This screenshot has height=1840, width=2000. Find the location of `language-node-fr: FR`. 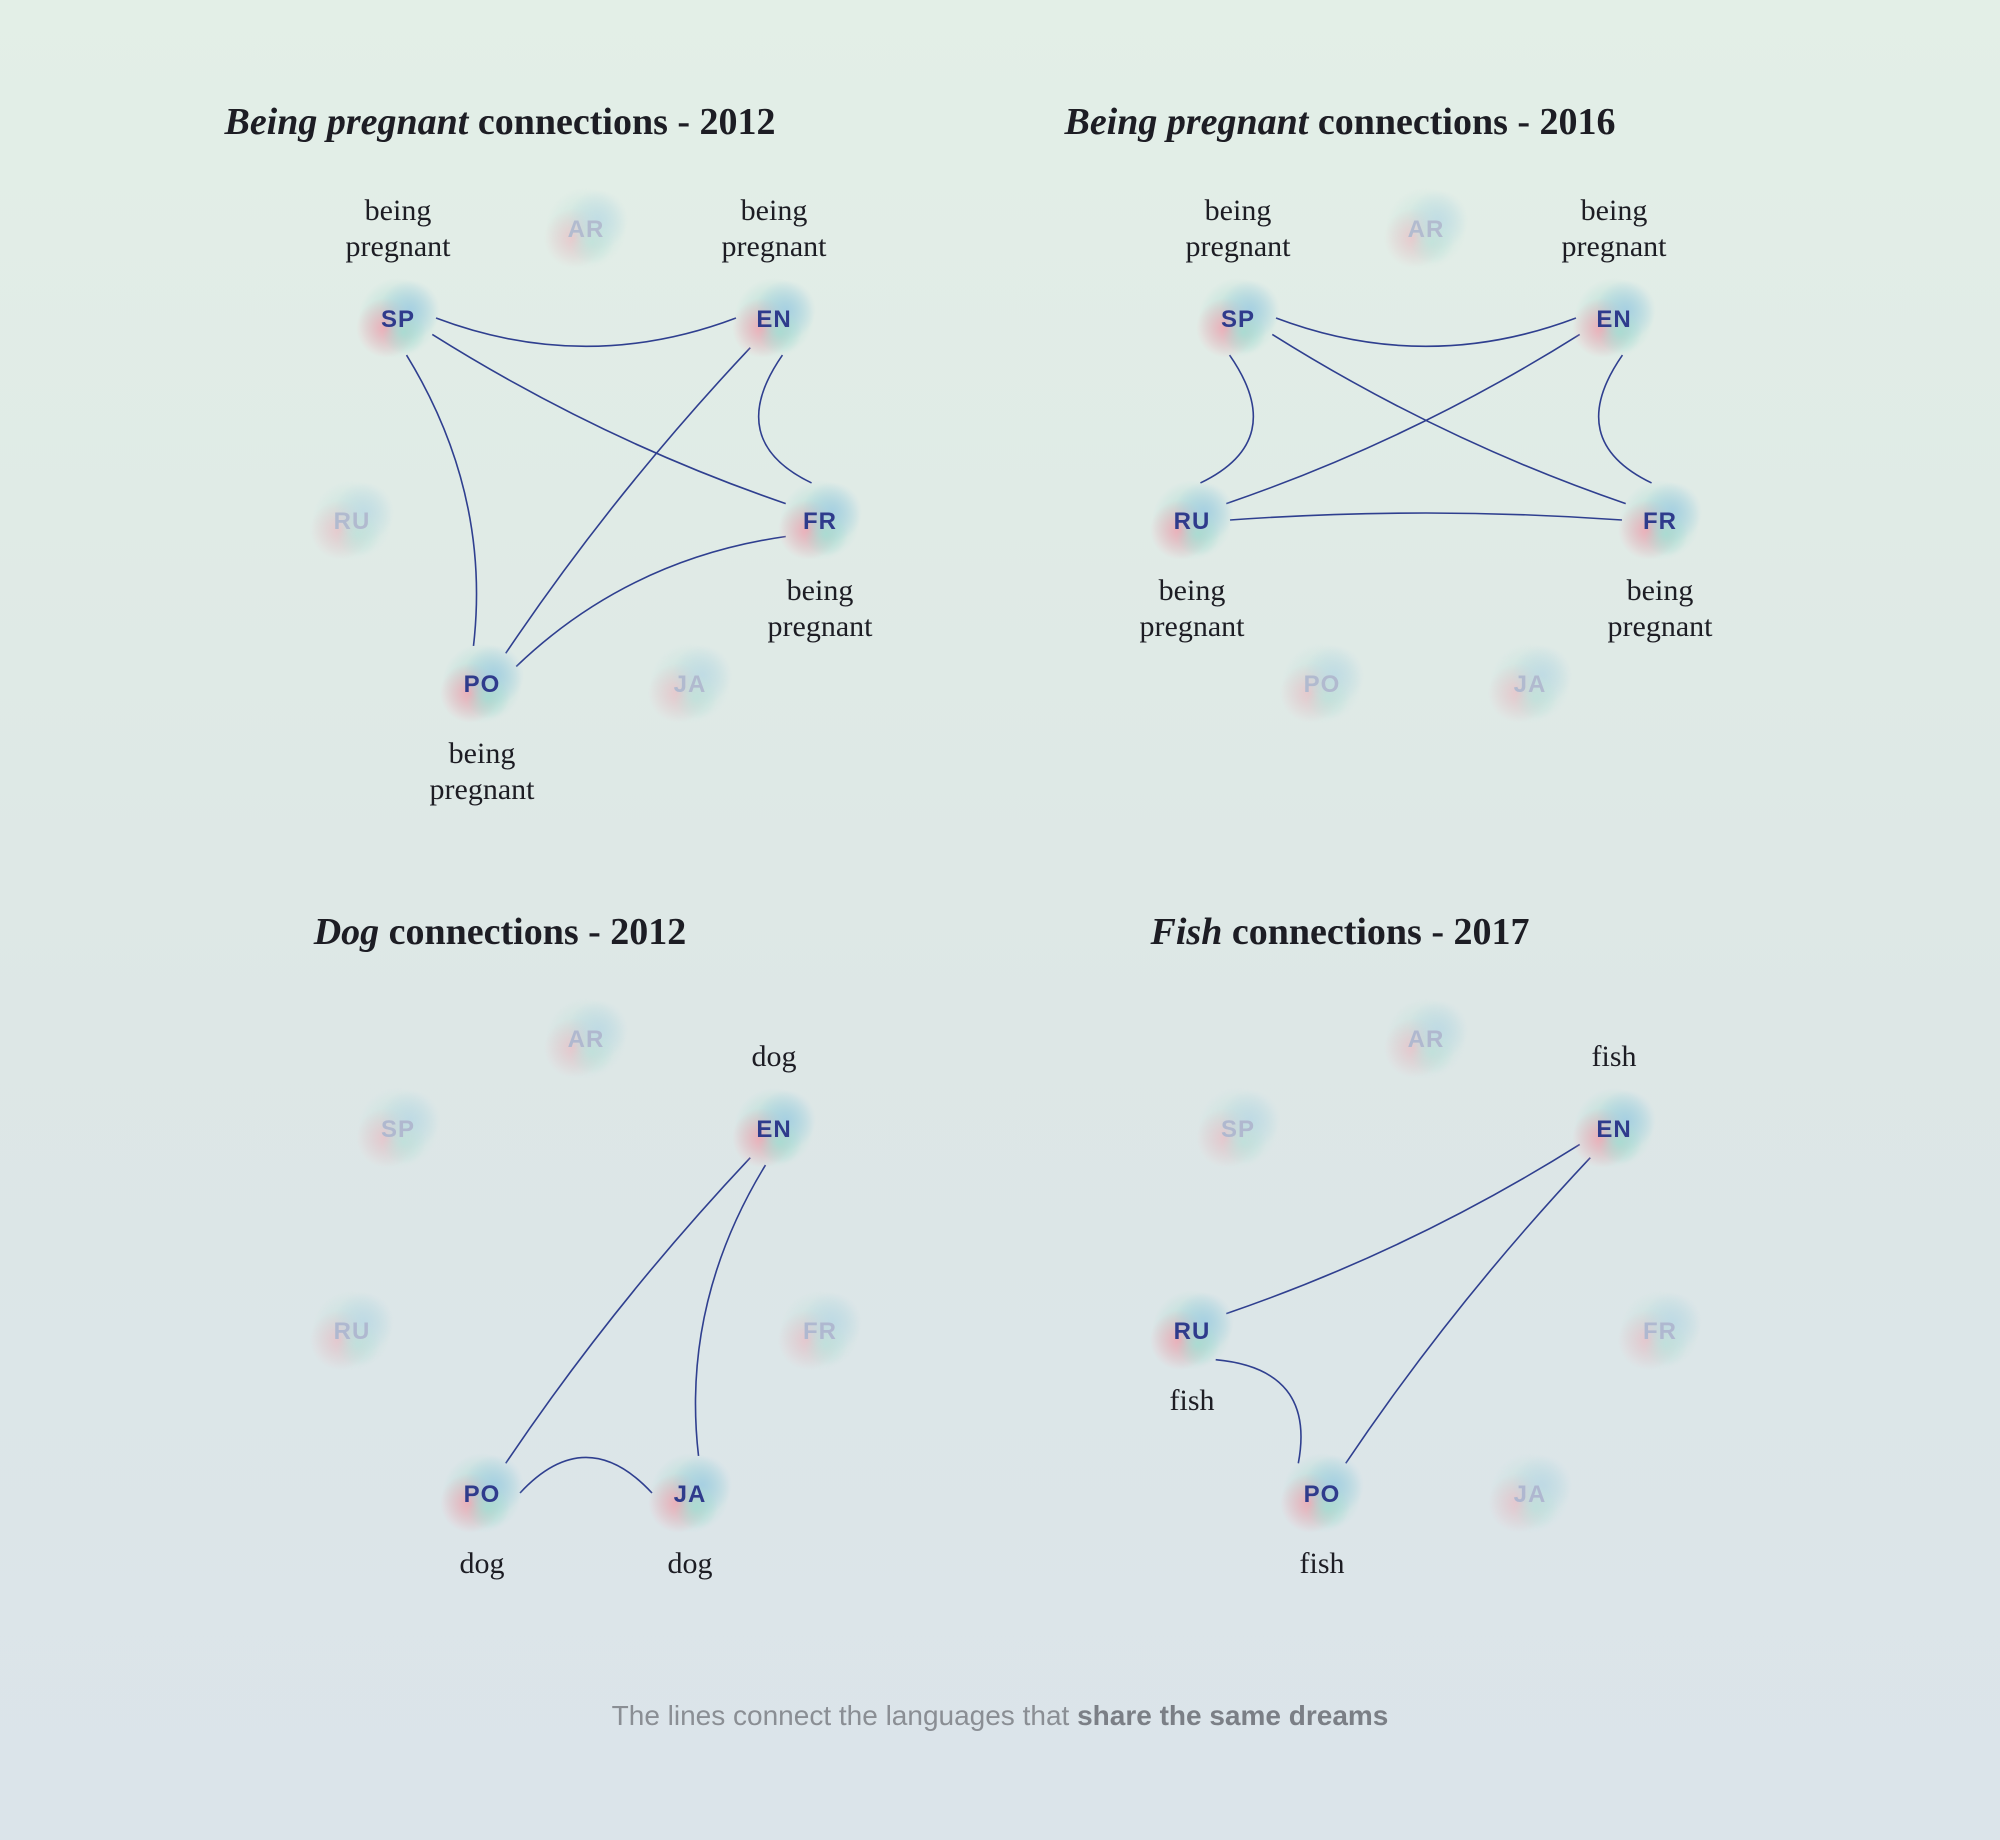

language-node-fr: FR is located at coordinates (820, 1330).